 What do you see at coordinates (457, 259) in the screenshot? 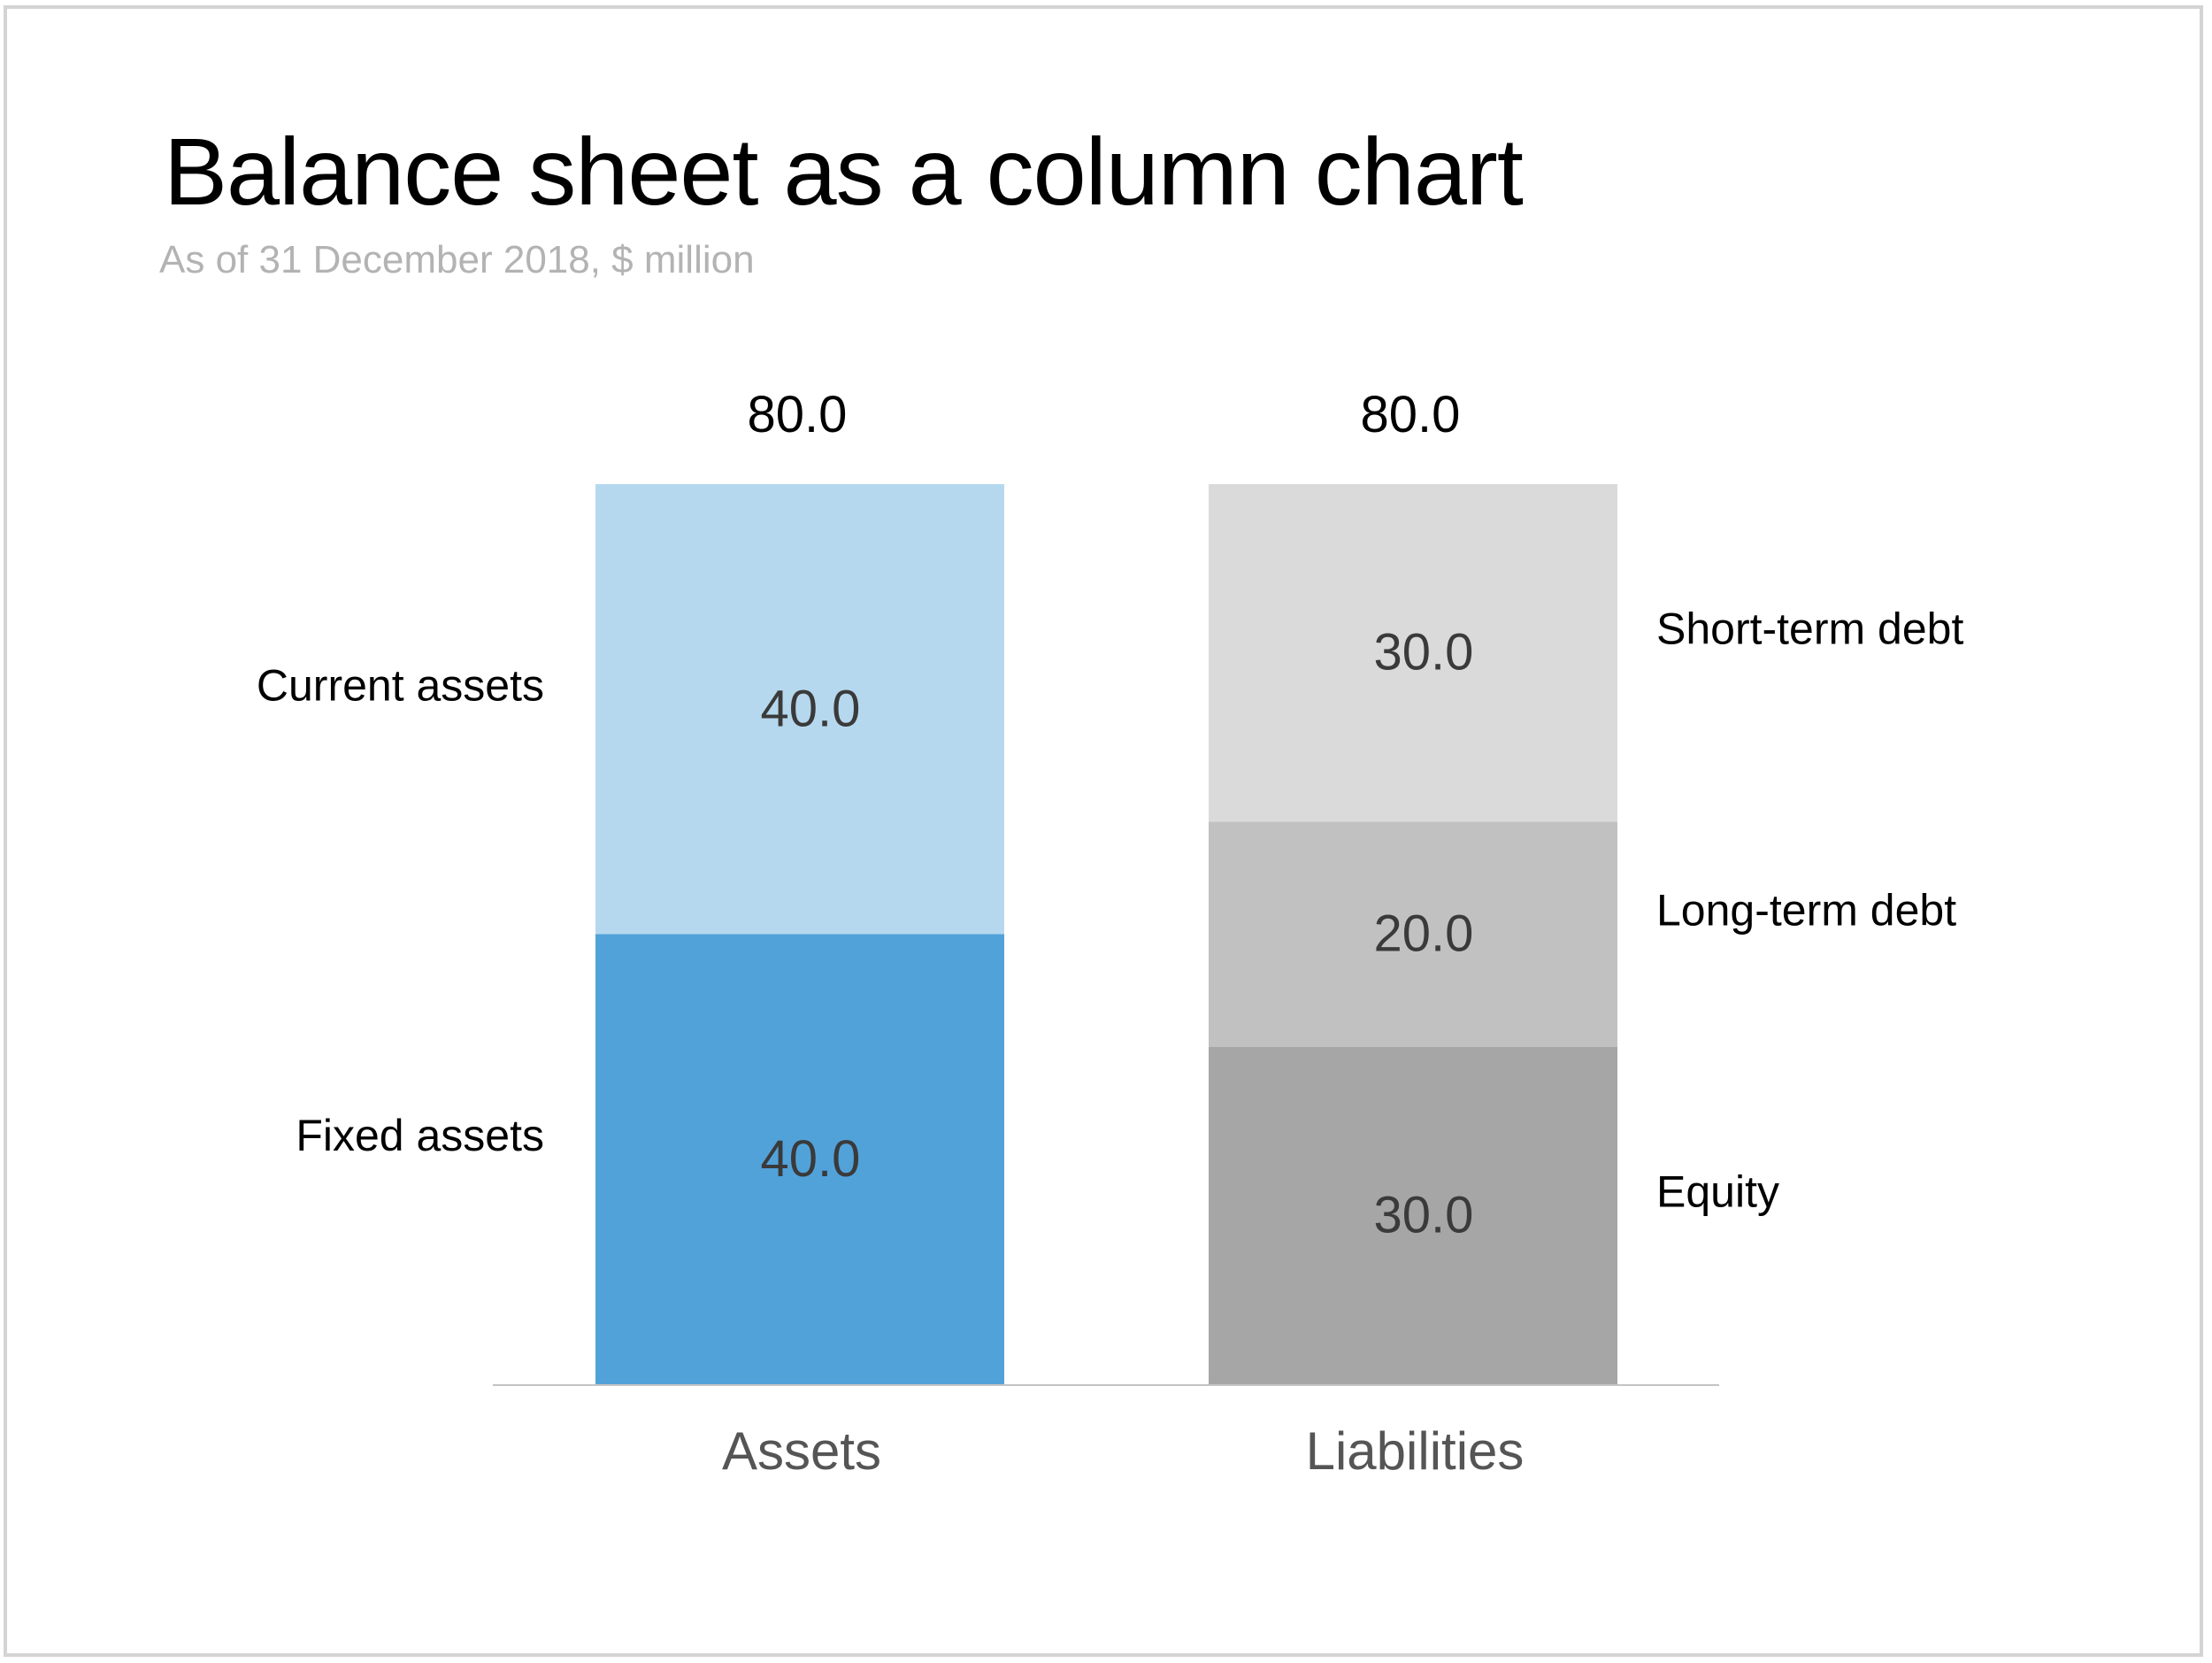
I see `chart-subtitle: As of 31 December 2018, $ million` at bounding box center [457, 259].